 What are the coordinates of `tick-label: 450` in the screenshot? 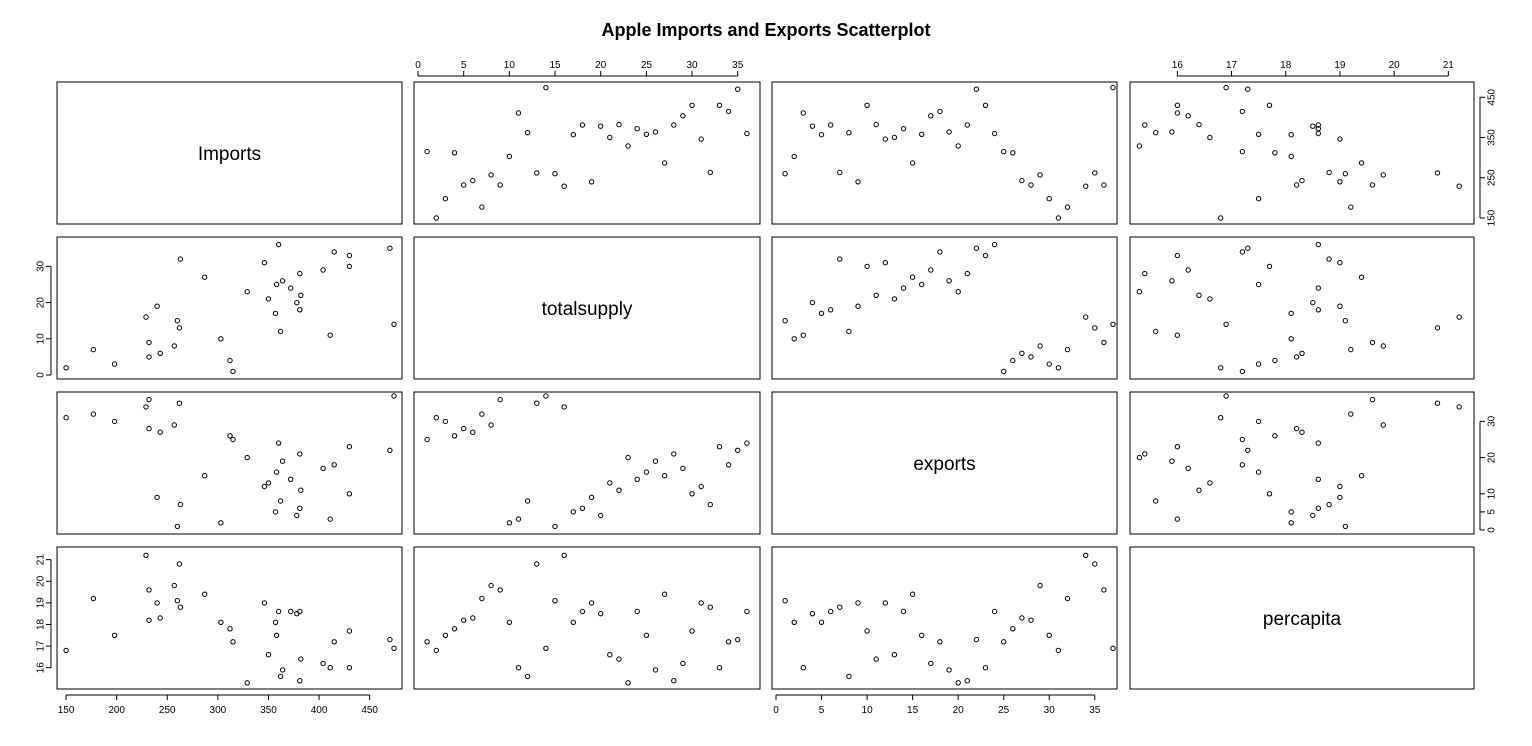 It's located at (369, 710).